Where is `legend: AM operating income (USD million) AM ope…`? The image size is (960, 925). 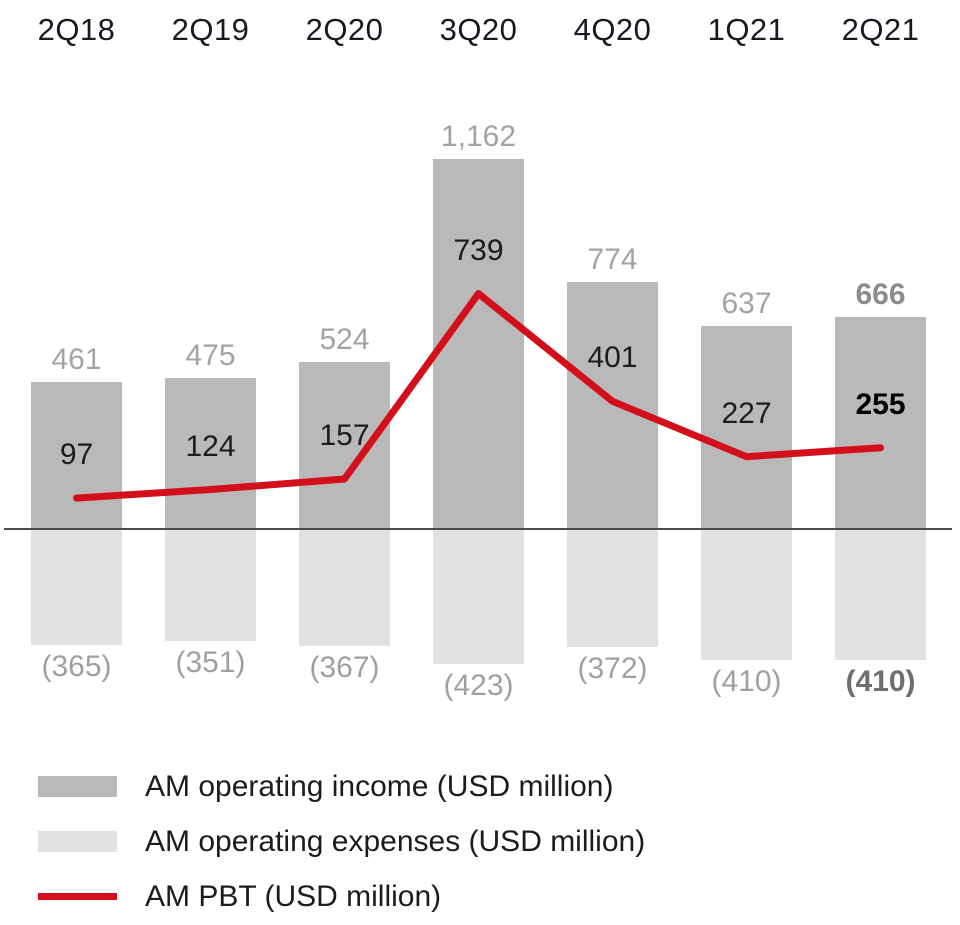 legend: AM operating income (USD million) AM ope… is located at coordinates (341, 846).